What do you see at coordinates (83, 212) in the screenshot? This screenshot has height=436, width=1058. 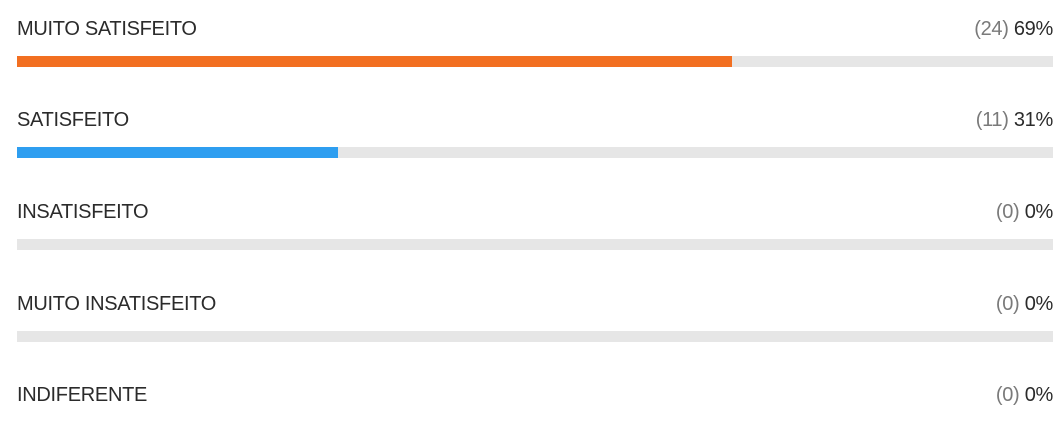 I see `option-label: INSATISFEITO` at bounding box center [83, 212].